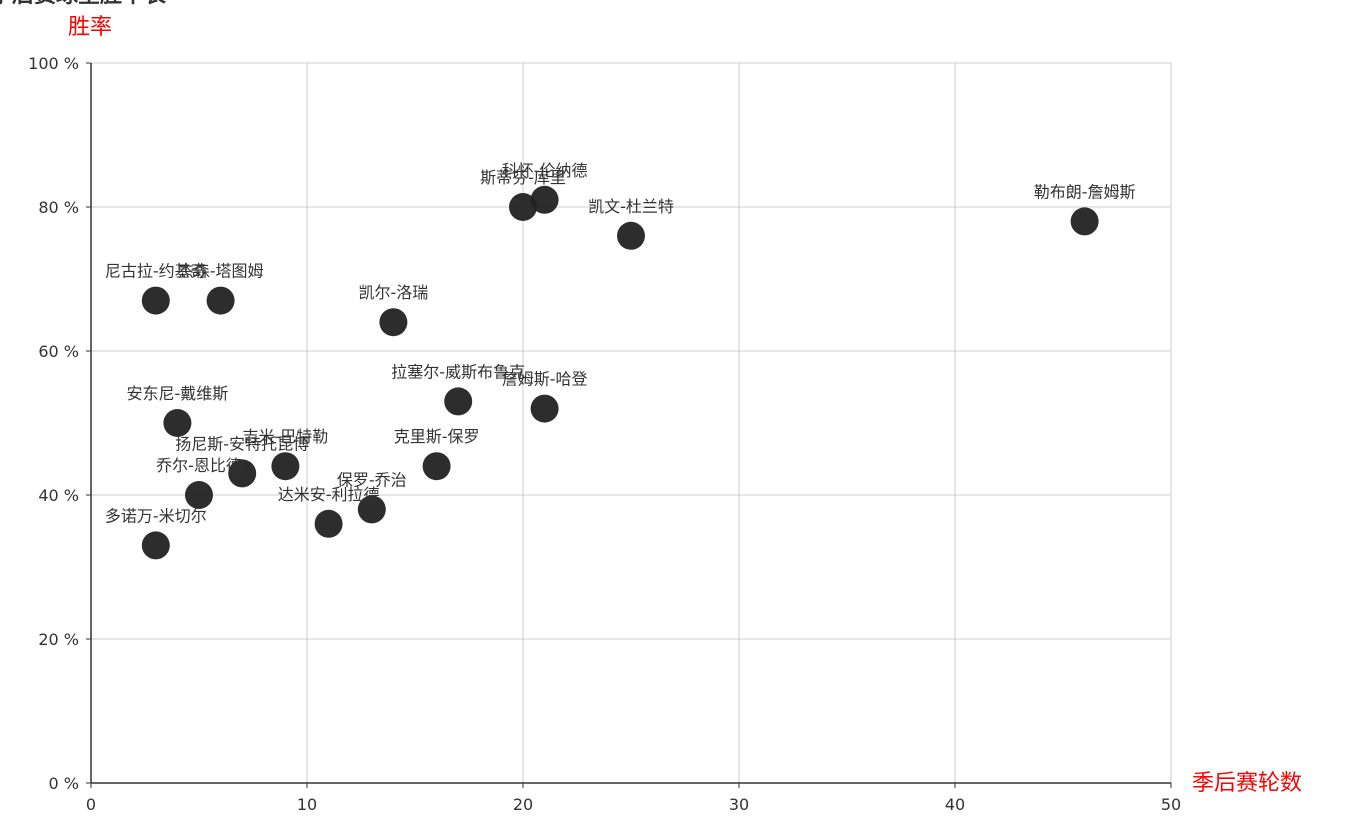 This screenshot has height=828, width=1362. I want to click on x-tick-label: 10, so click(307, 804).